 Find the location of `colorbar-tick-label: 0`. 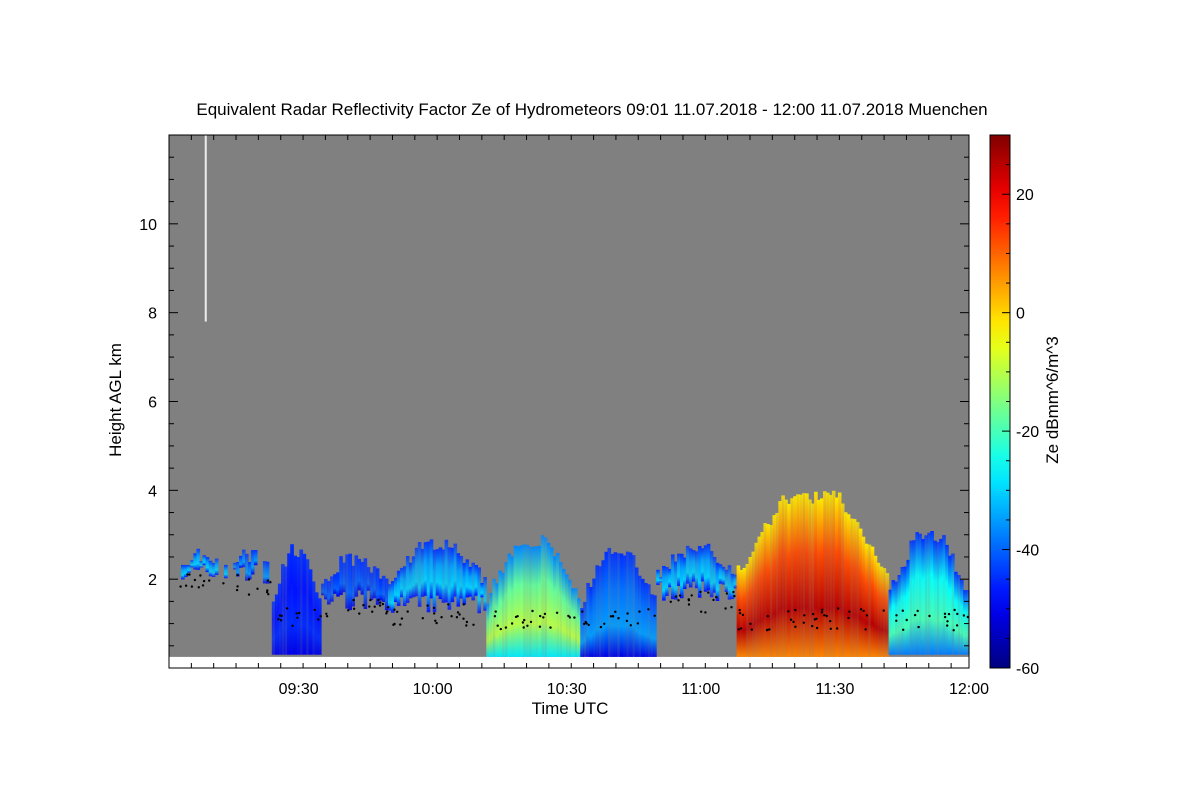

colorbar-tick-label: 0 is located at coordinates (1020, 314).